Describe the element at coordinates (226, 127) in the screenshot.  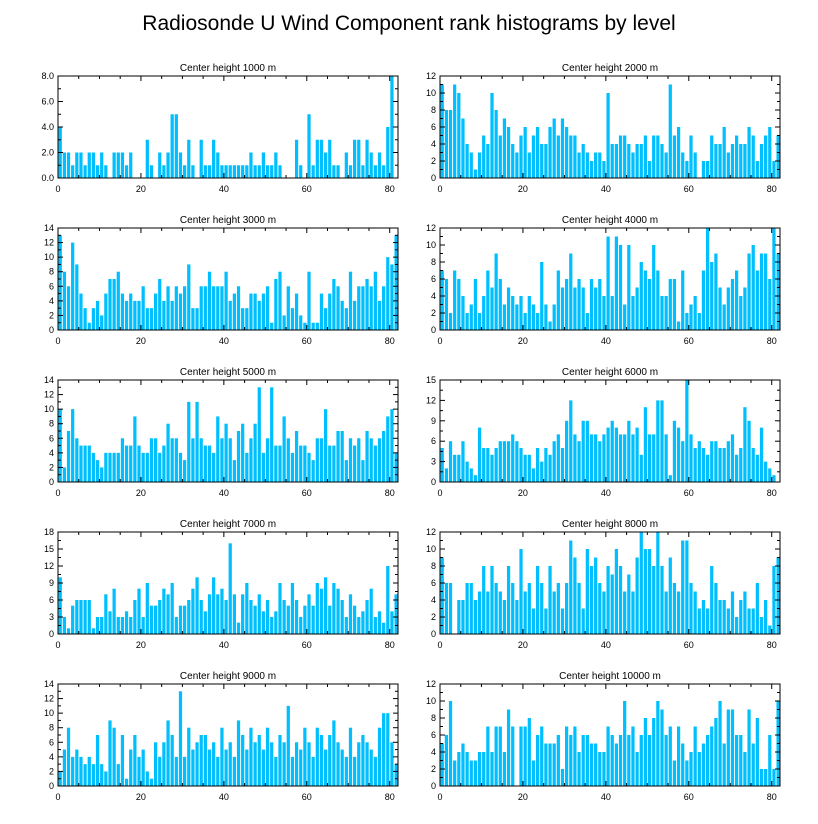
I see `bars` at that location.